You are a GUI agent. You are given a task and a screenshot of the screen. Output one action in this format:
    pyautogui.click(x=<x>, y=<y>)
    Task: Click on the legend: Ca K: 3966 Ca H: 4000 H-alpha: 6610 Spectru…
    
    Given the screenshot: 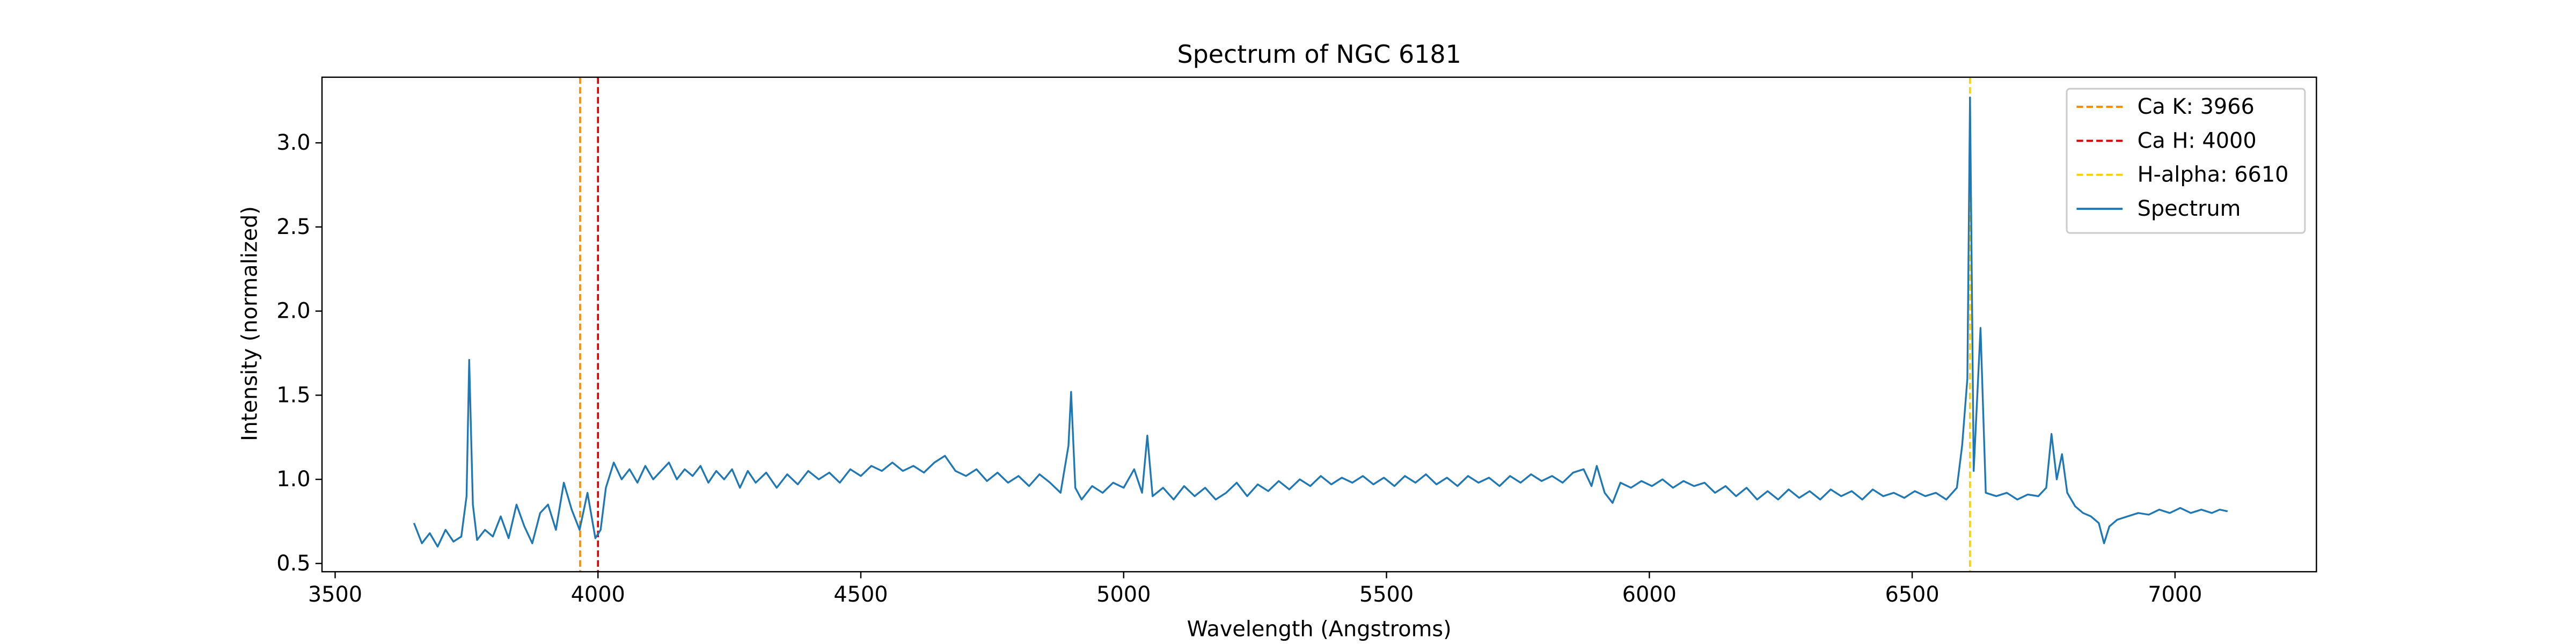 What is the action you would take?
    pyautogui.click(x=2186, y=160)
    